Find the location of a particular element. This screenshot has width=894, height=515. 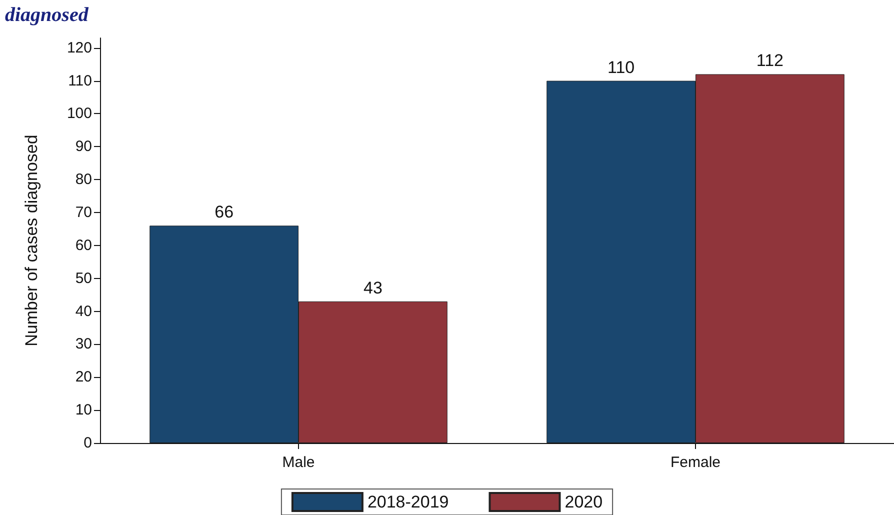

chart-title: diagnosed is located at coordinates (47, 15).